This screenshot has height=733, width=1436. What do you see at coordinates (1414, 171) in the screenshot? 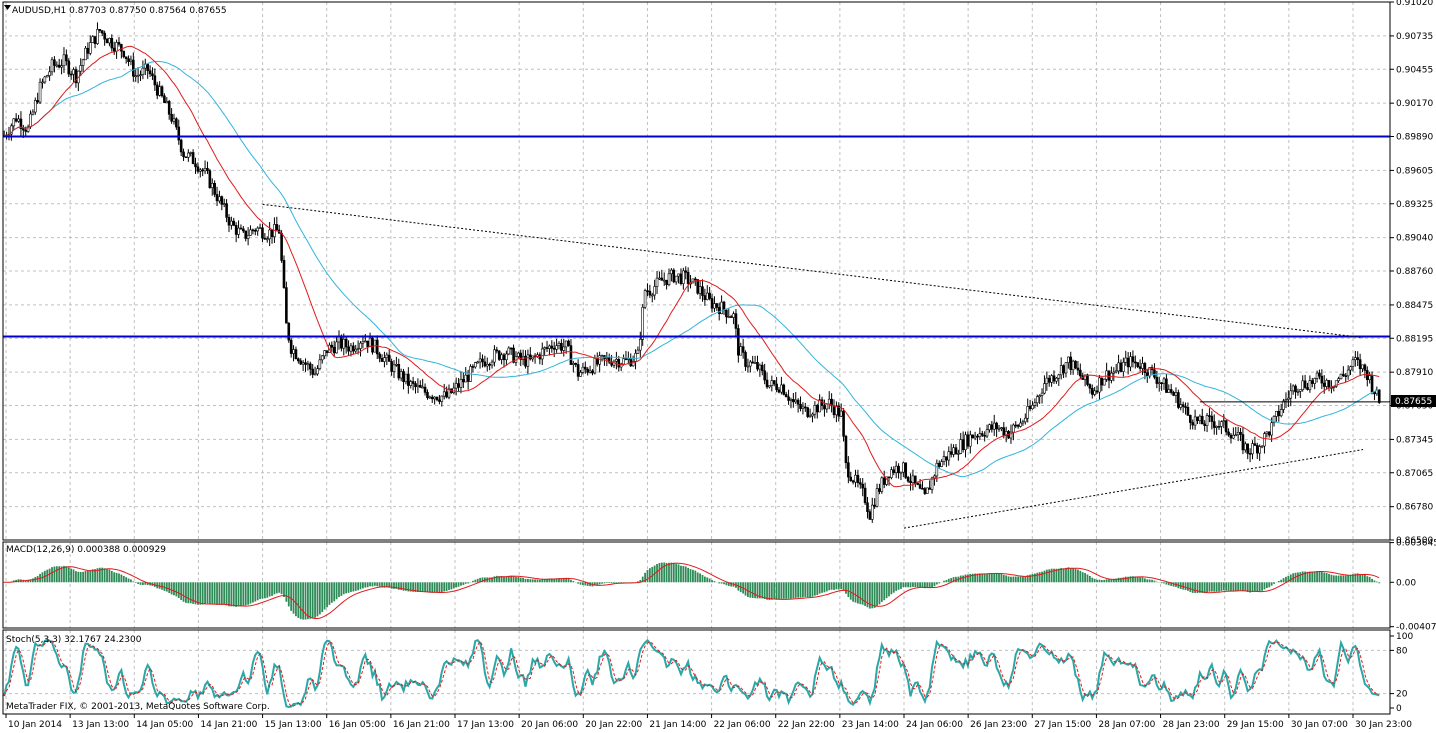
I see `price-tick-label: 0.89605` at bounding box center [1414, 171].